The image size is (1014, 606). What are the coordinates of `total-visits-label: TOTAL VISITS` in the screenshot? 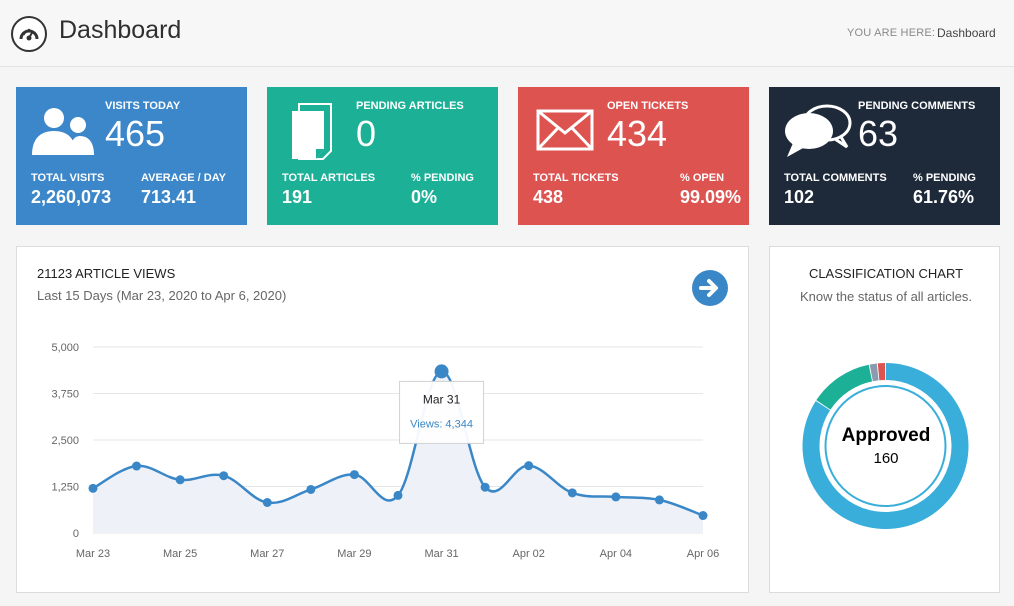 It's located at (68, 178).